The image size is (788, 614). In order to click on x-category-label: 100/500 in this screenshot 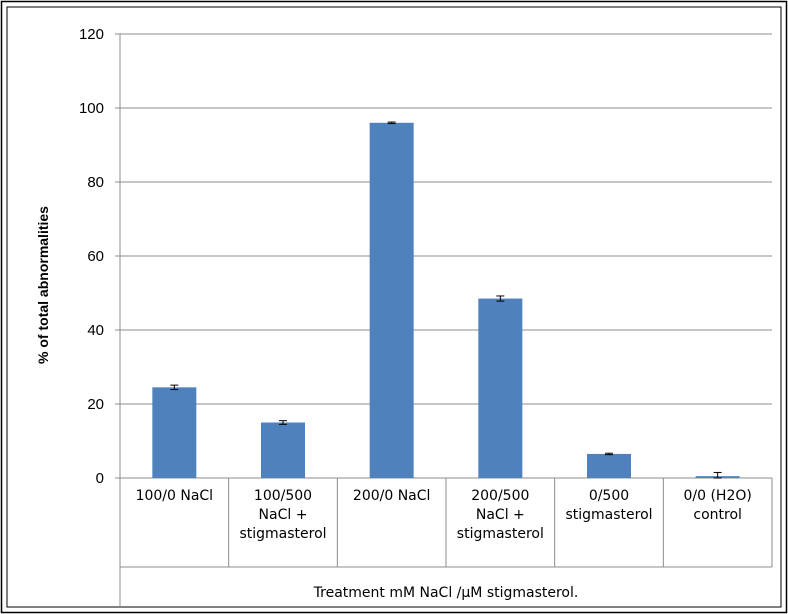, I will do `click(283, 496)`.